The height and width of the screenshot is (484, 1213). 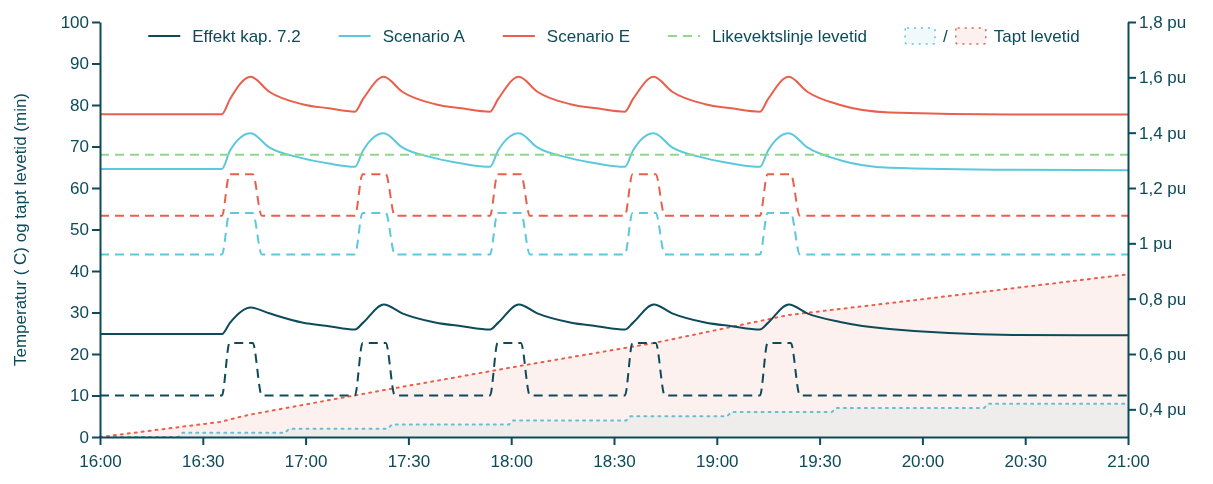 What do you see at coordinates (20, 229) in the screenshot?
I see `y-axis-title: Temperatur ( C) og tapt levetid (min)` at bounding box center [20, 229].